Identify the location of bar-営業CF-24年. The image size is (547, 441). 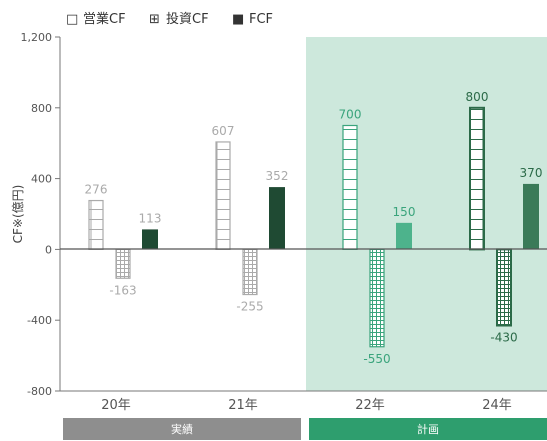
(477, 178).